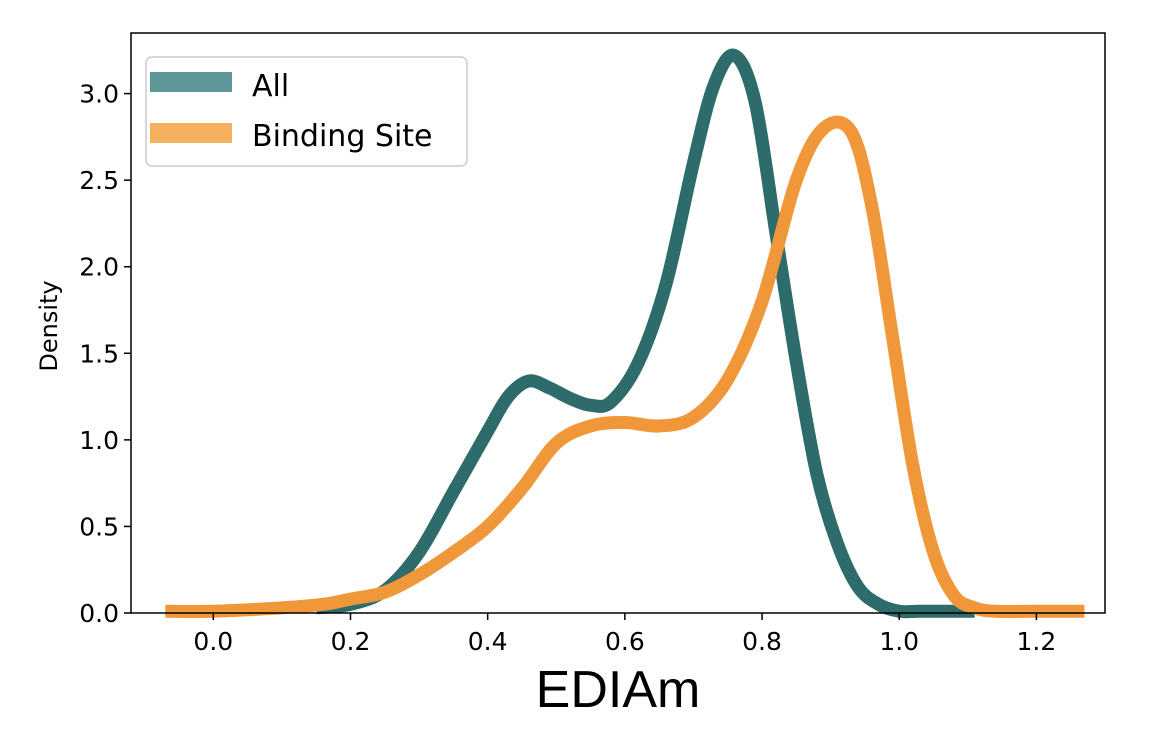 This screenshot has width=1150, height=738. Describe the element at coordinates (191, 133) in the screenshot. I see `legend-swatch-binding-site` at that location.